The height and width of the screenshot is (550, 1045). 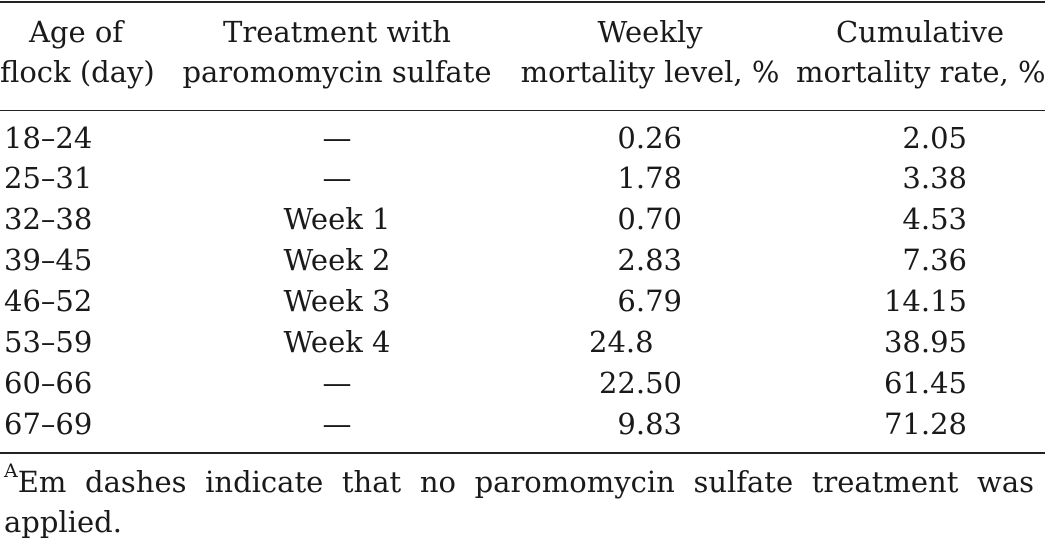 I want to click on cell-age: 60–66, so click(x=48, y=383).